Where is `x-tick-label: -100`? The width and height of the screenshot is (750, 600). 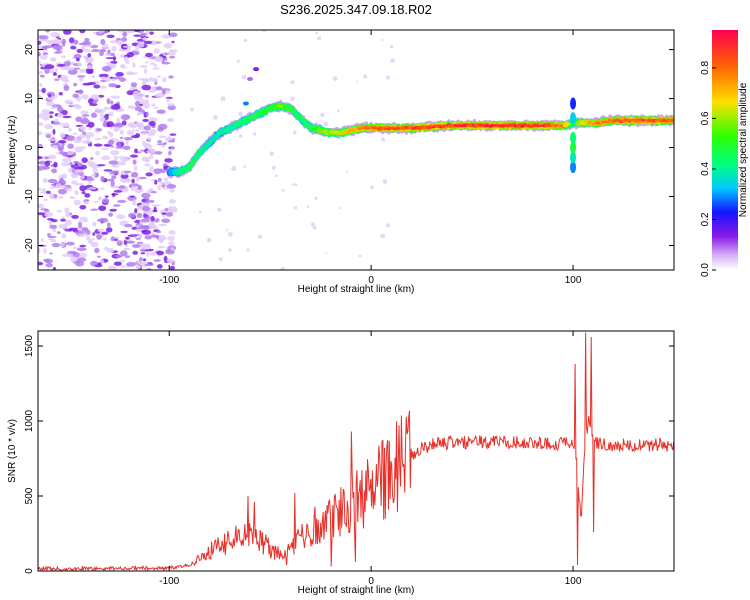 x-tick-label: -100 is located at coordinates (169, 581).